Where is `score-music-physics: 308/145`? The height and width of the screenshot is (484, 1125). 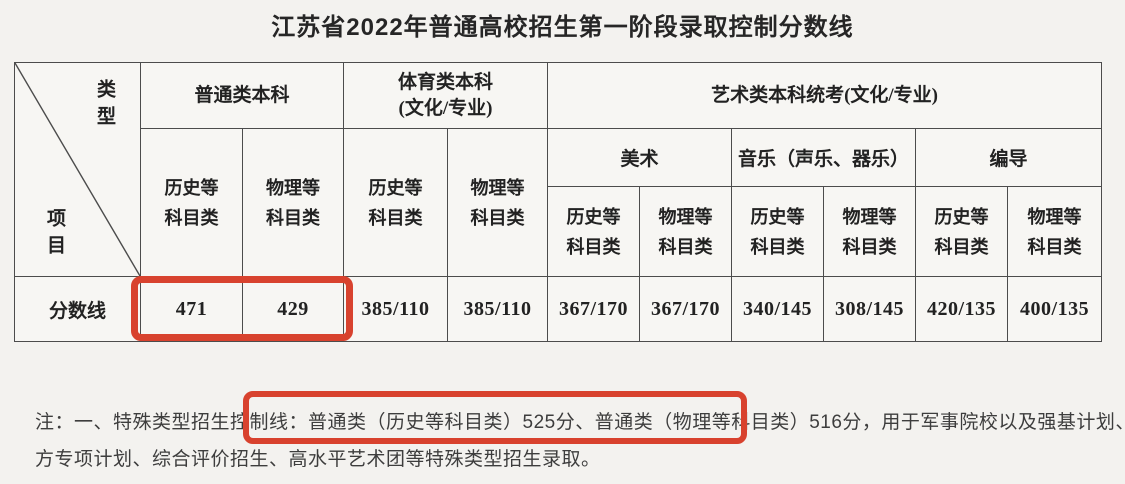 score-music-physics: 308/145 is located at coordinates (870, 309).